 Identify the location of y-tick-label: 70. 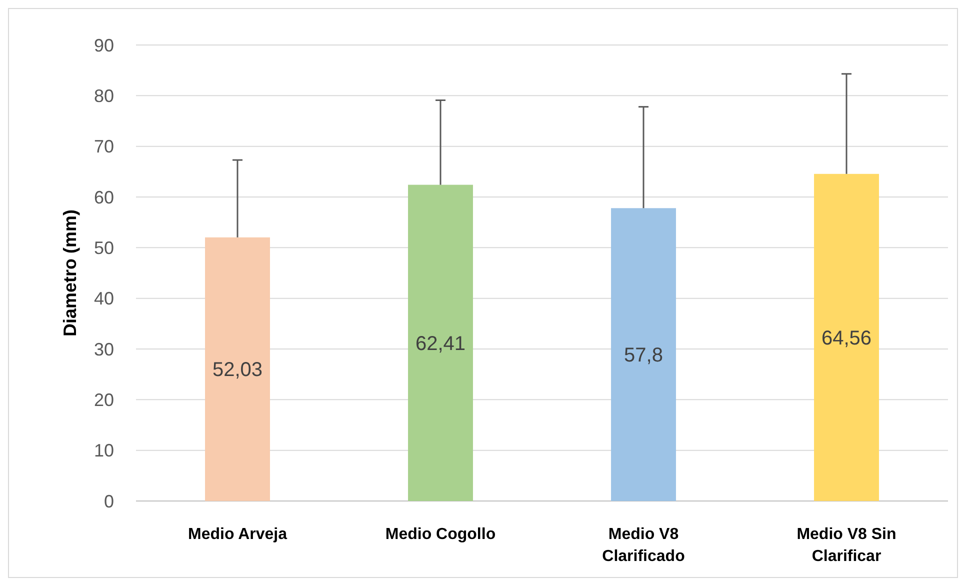
(104, 146).